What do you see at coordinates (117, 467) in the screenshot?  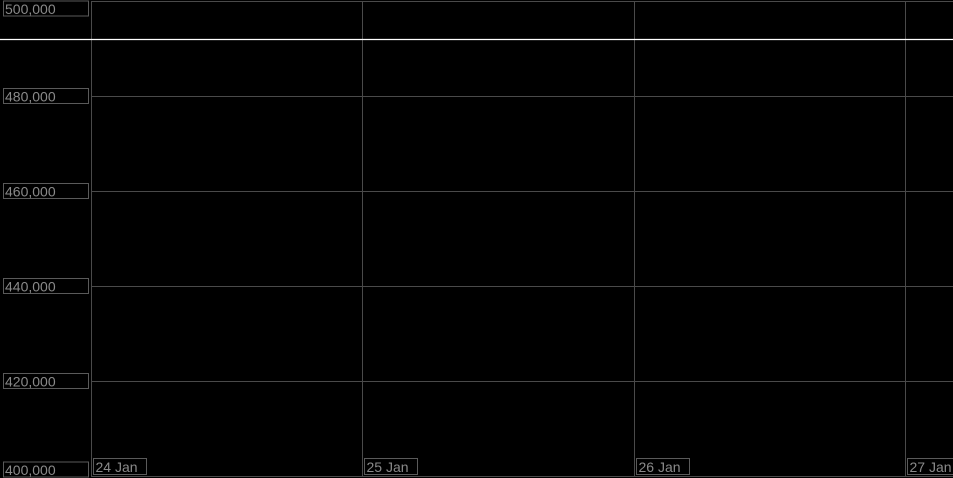 I see `x-tick-label: 24 Jan` at bounding box center [117, 467].